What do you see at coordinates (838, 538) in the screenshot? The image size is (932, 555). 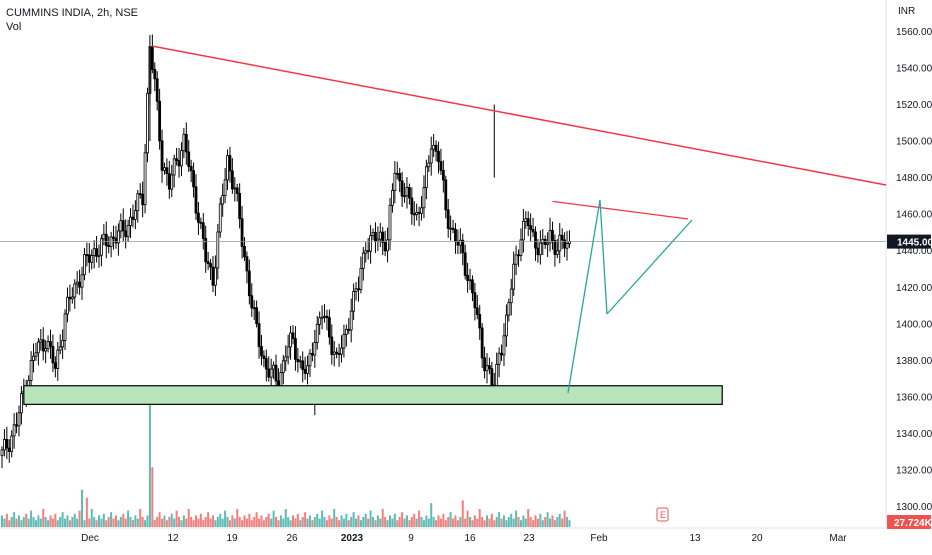 I see `time-tick-label: Mar` at bounding box center [838, 538].